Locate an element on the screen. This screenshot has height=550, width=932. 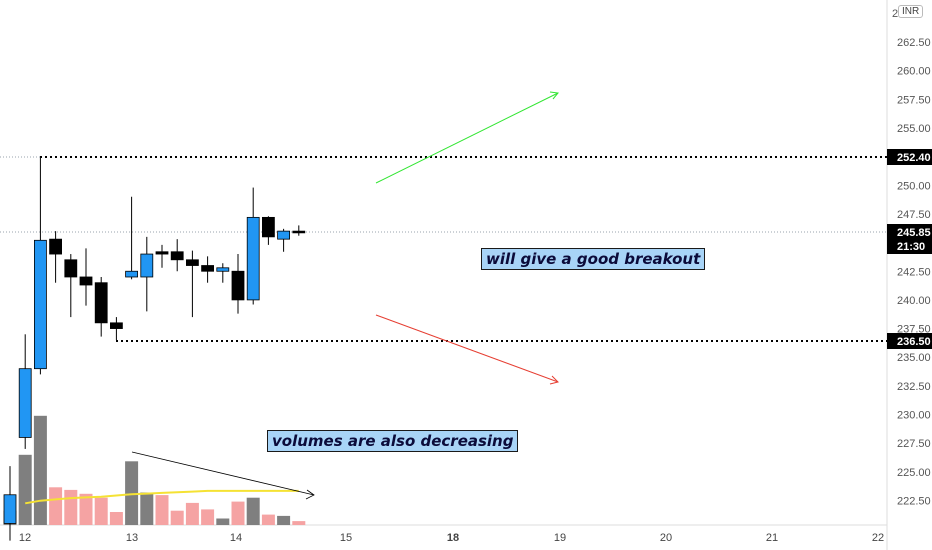
current-price-tag: 245.85 is located at coordinates (914, 233).